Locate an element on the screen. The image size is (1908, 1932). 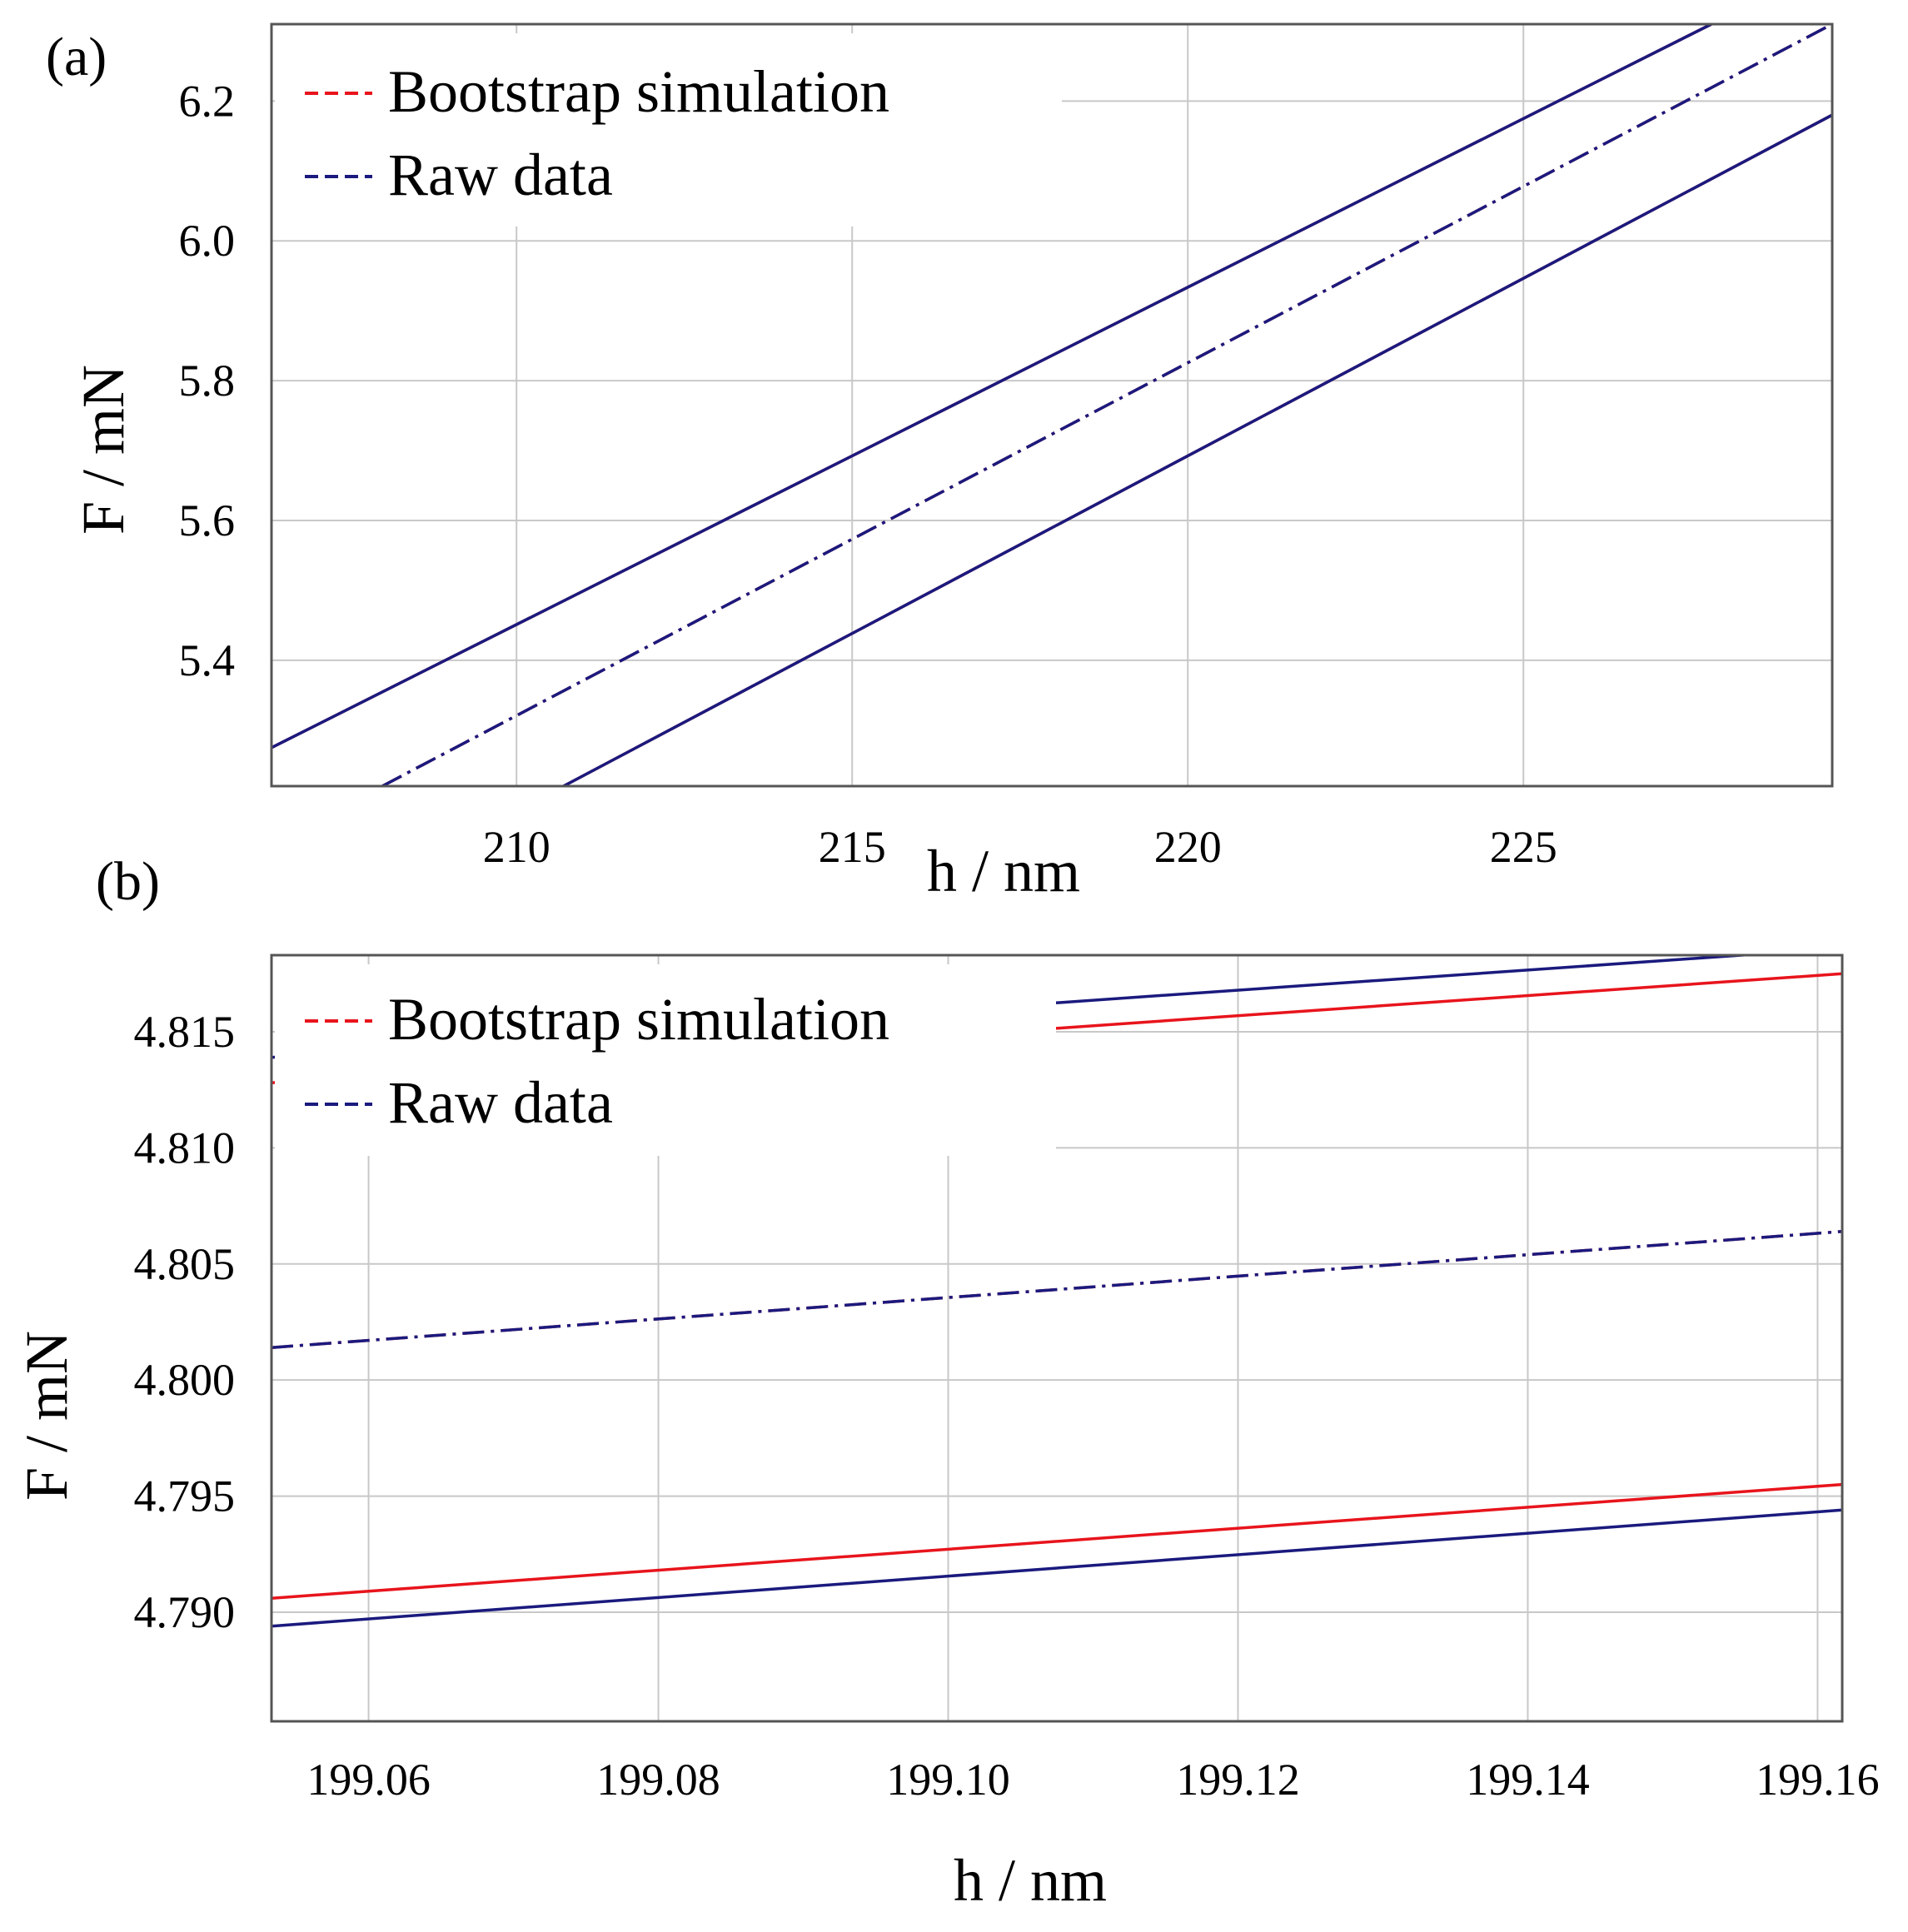
panel-a-x-axis-title: h / nm is located at coordinates (1003, 871).